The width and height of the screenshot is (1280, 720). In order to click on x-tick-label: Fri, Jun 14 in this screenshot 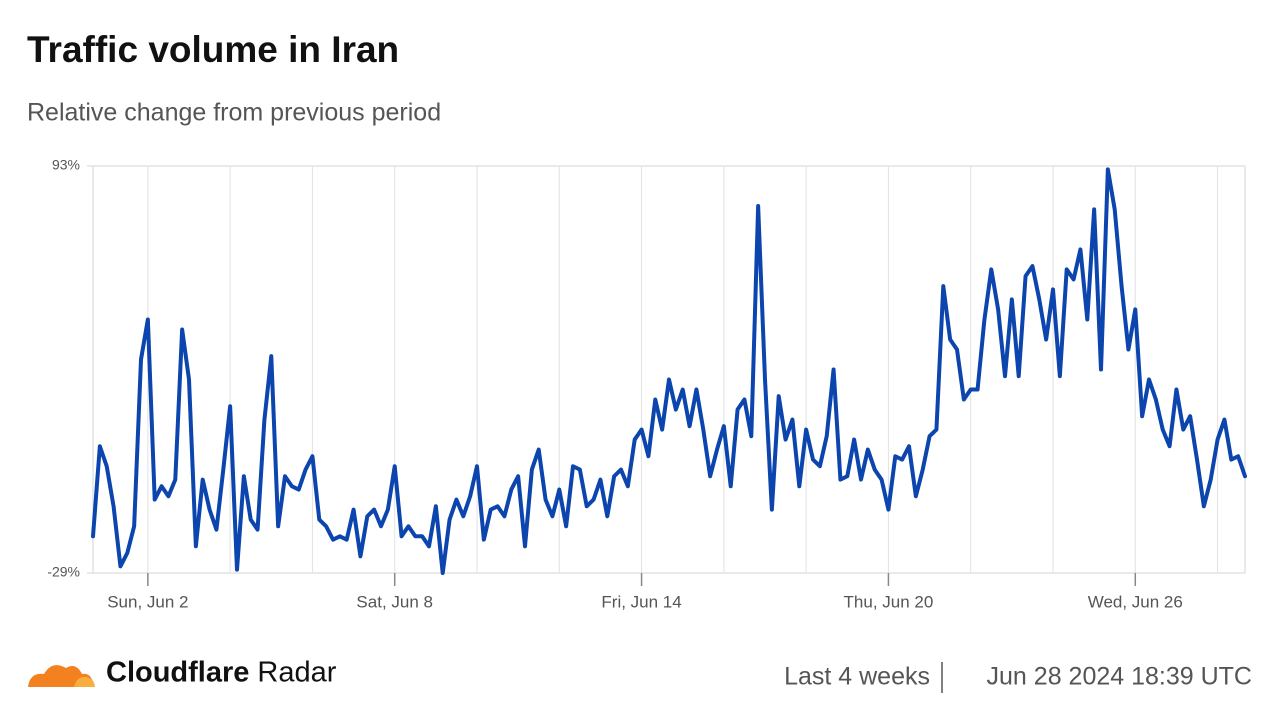, I will do `click(641, 601)`.